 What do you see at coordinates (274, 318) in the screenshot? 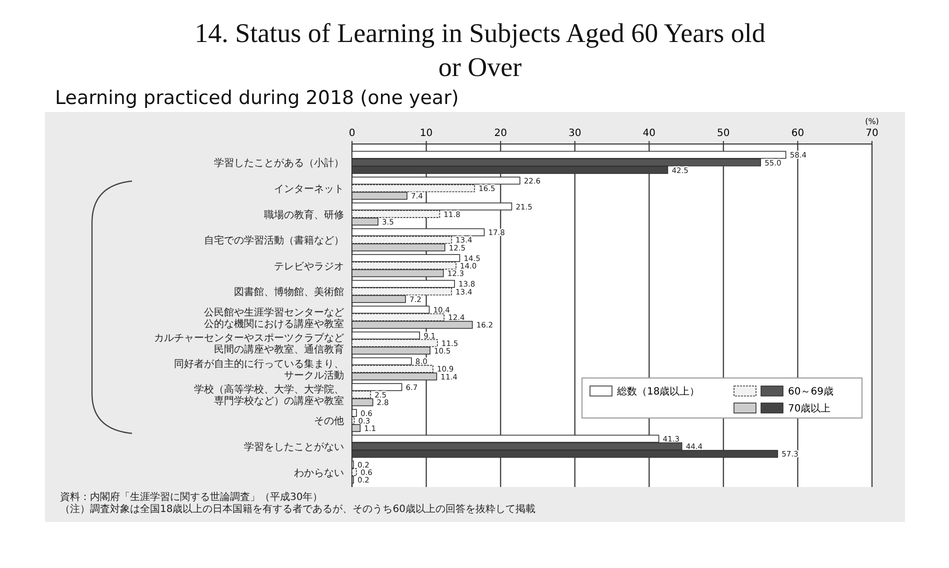
I see `y-tick-label: 公民館や生涯学習センターなど公的な機関における講座や教室` at bounding box center [274, 318].